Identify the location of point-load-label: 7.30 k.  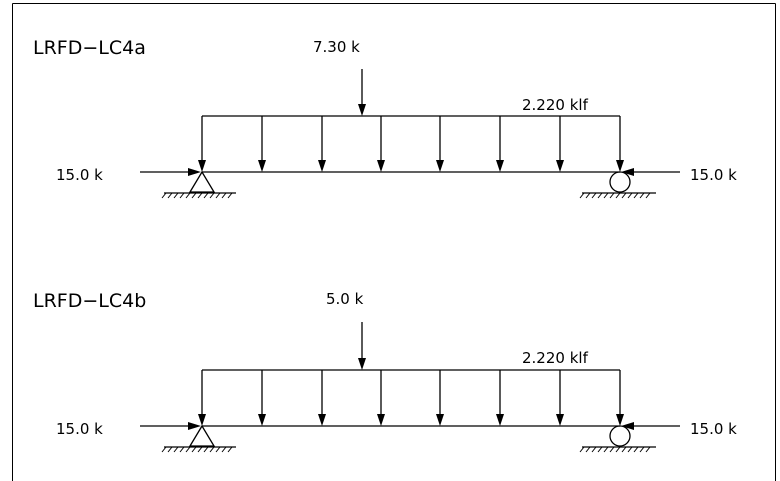
(336, 47).